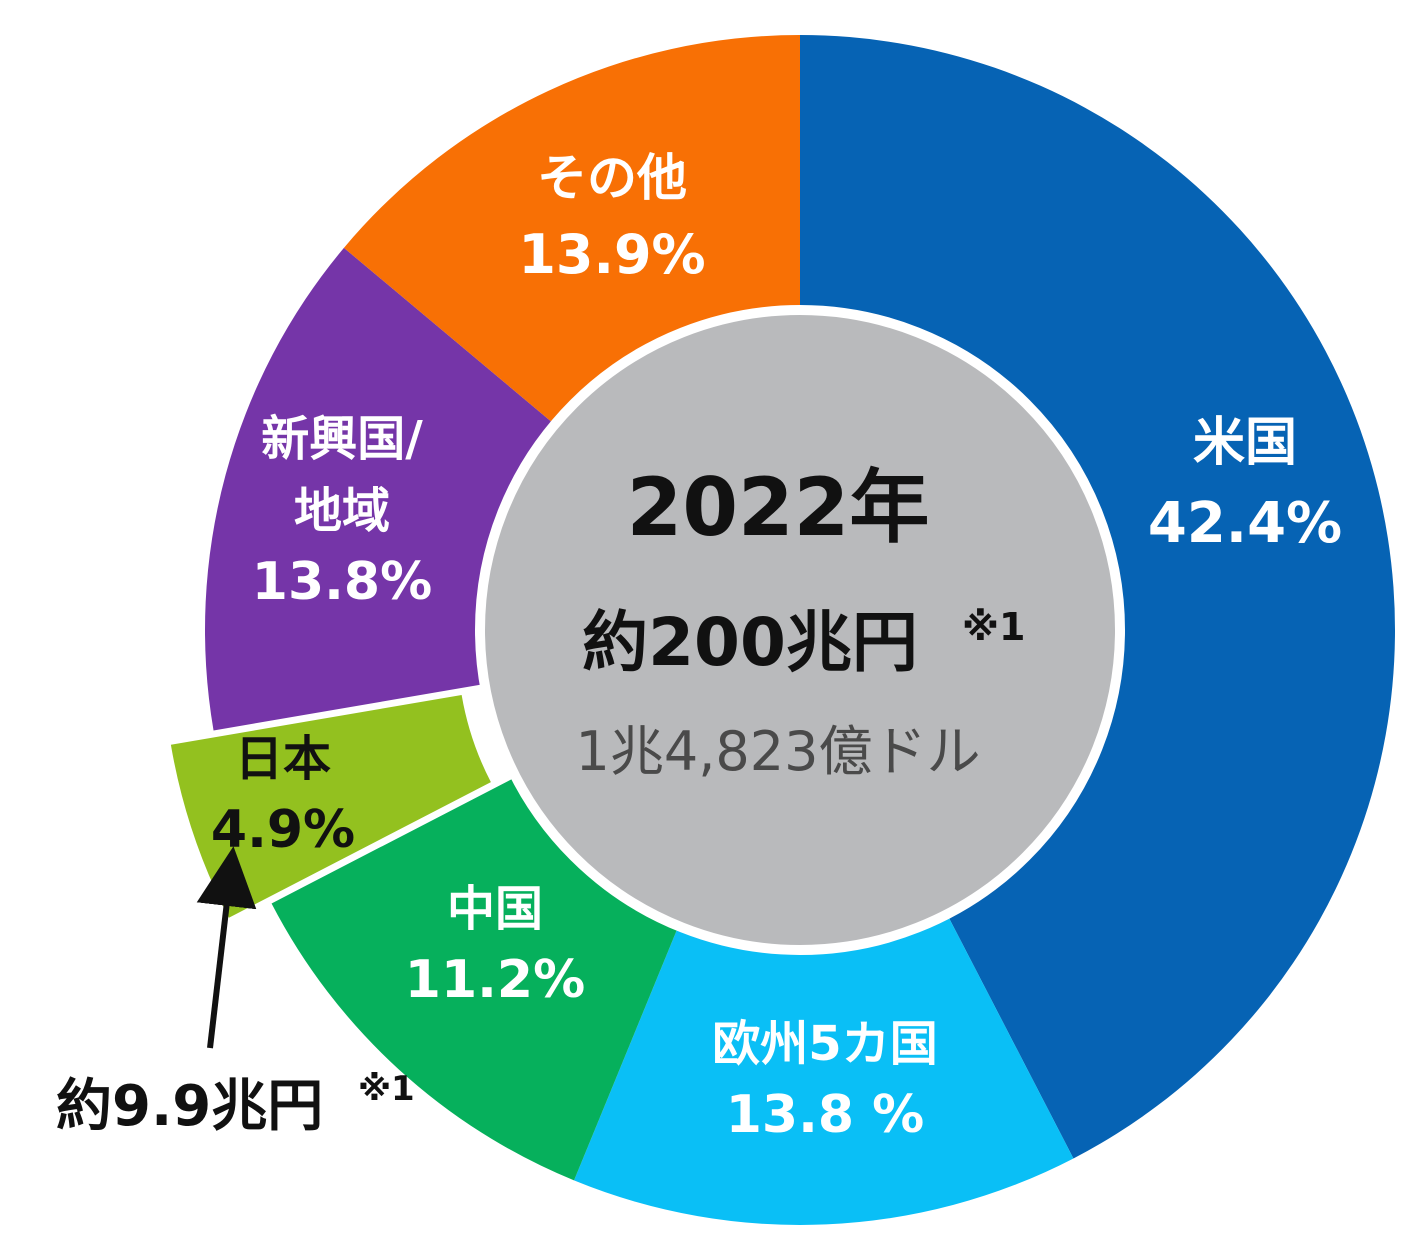  I want to click on slice-name-label-4: 地域, so click(342, 511).